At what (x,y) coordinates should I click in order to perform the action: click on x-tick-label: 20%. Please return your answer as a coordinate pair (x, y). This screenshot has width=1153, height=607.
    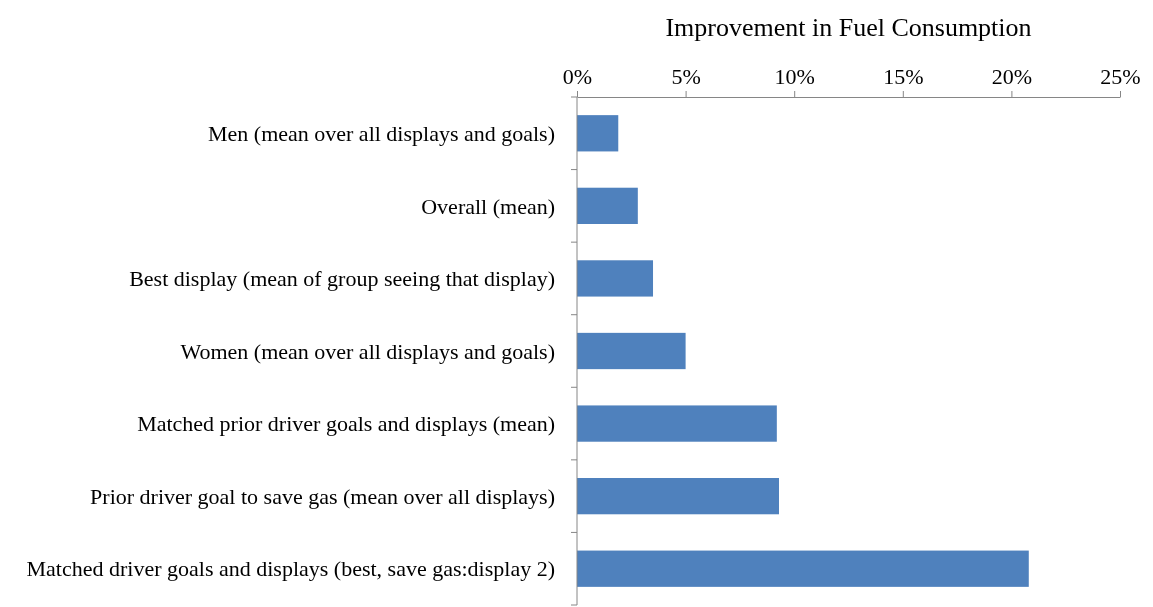
    Looking at the image, I should click on (1012, 76).